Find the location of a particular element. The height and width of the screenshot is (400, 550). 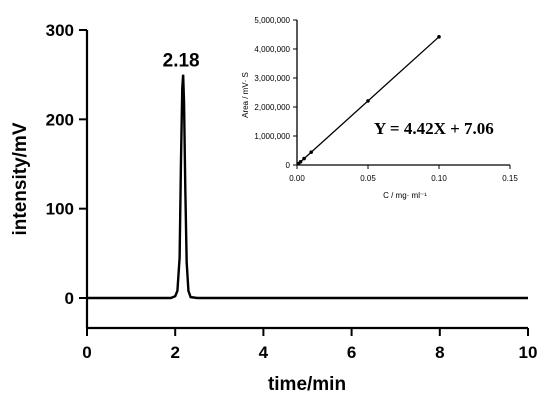

peak-label: 2.18 is located at coordinates (181, 61).